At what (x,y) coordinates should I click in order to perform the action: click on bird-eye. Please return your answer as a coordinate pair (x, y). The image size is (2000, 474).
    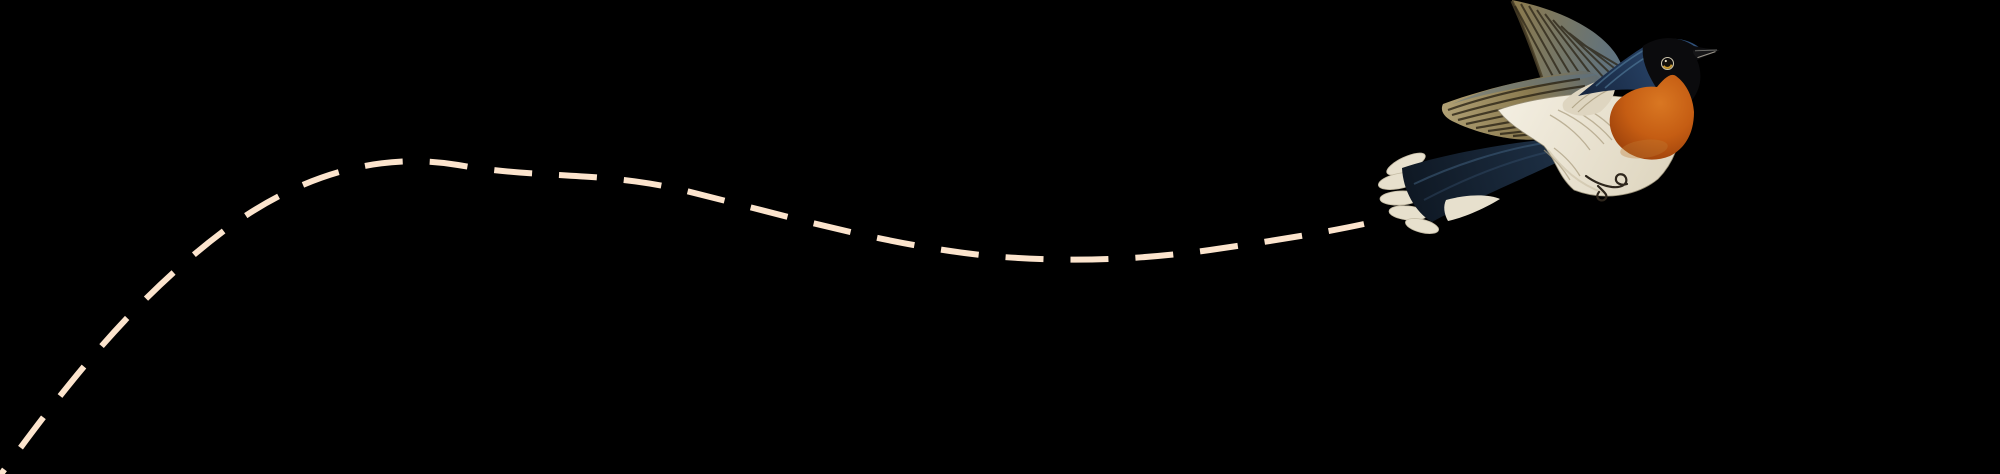
    Looking at the image, I should click on (1667, 63).